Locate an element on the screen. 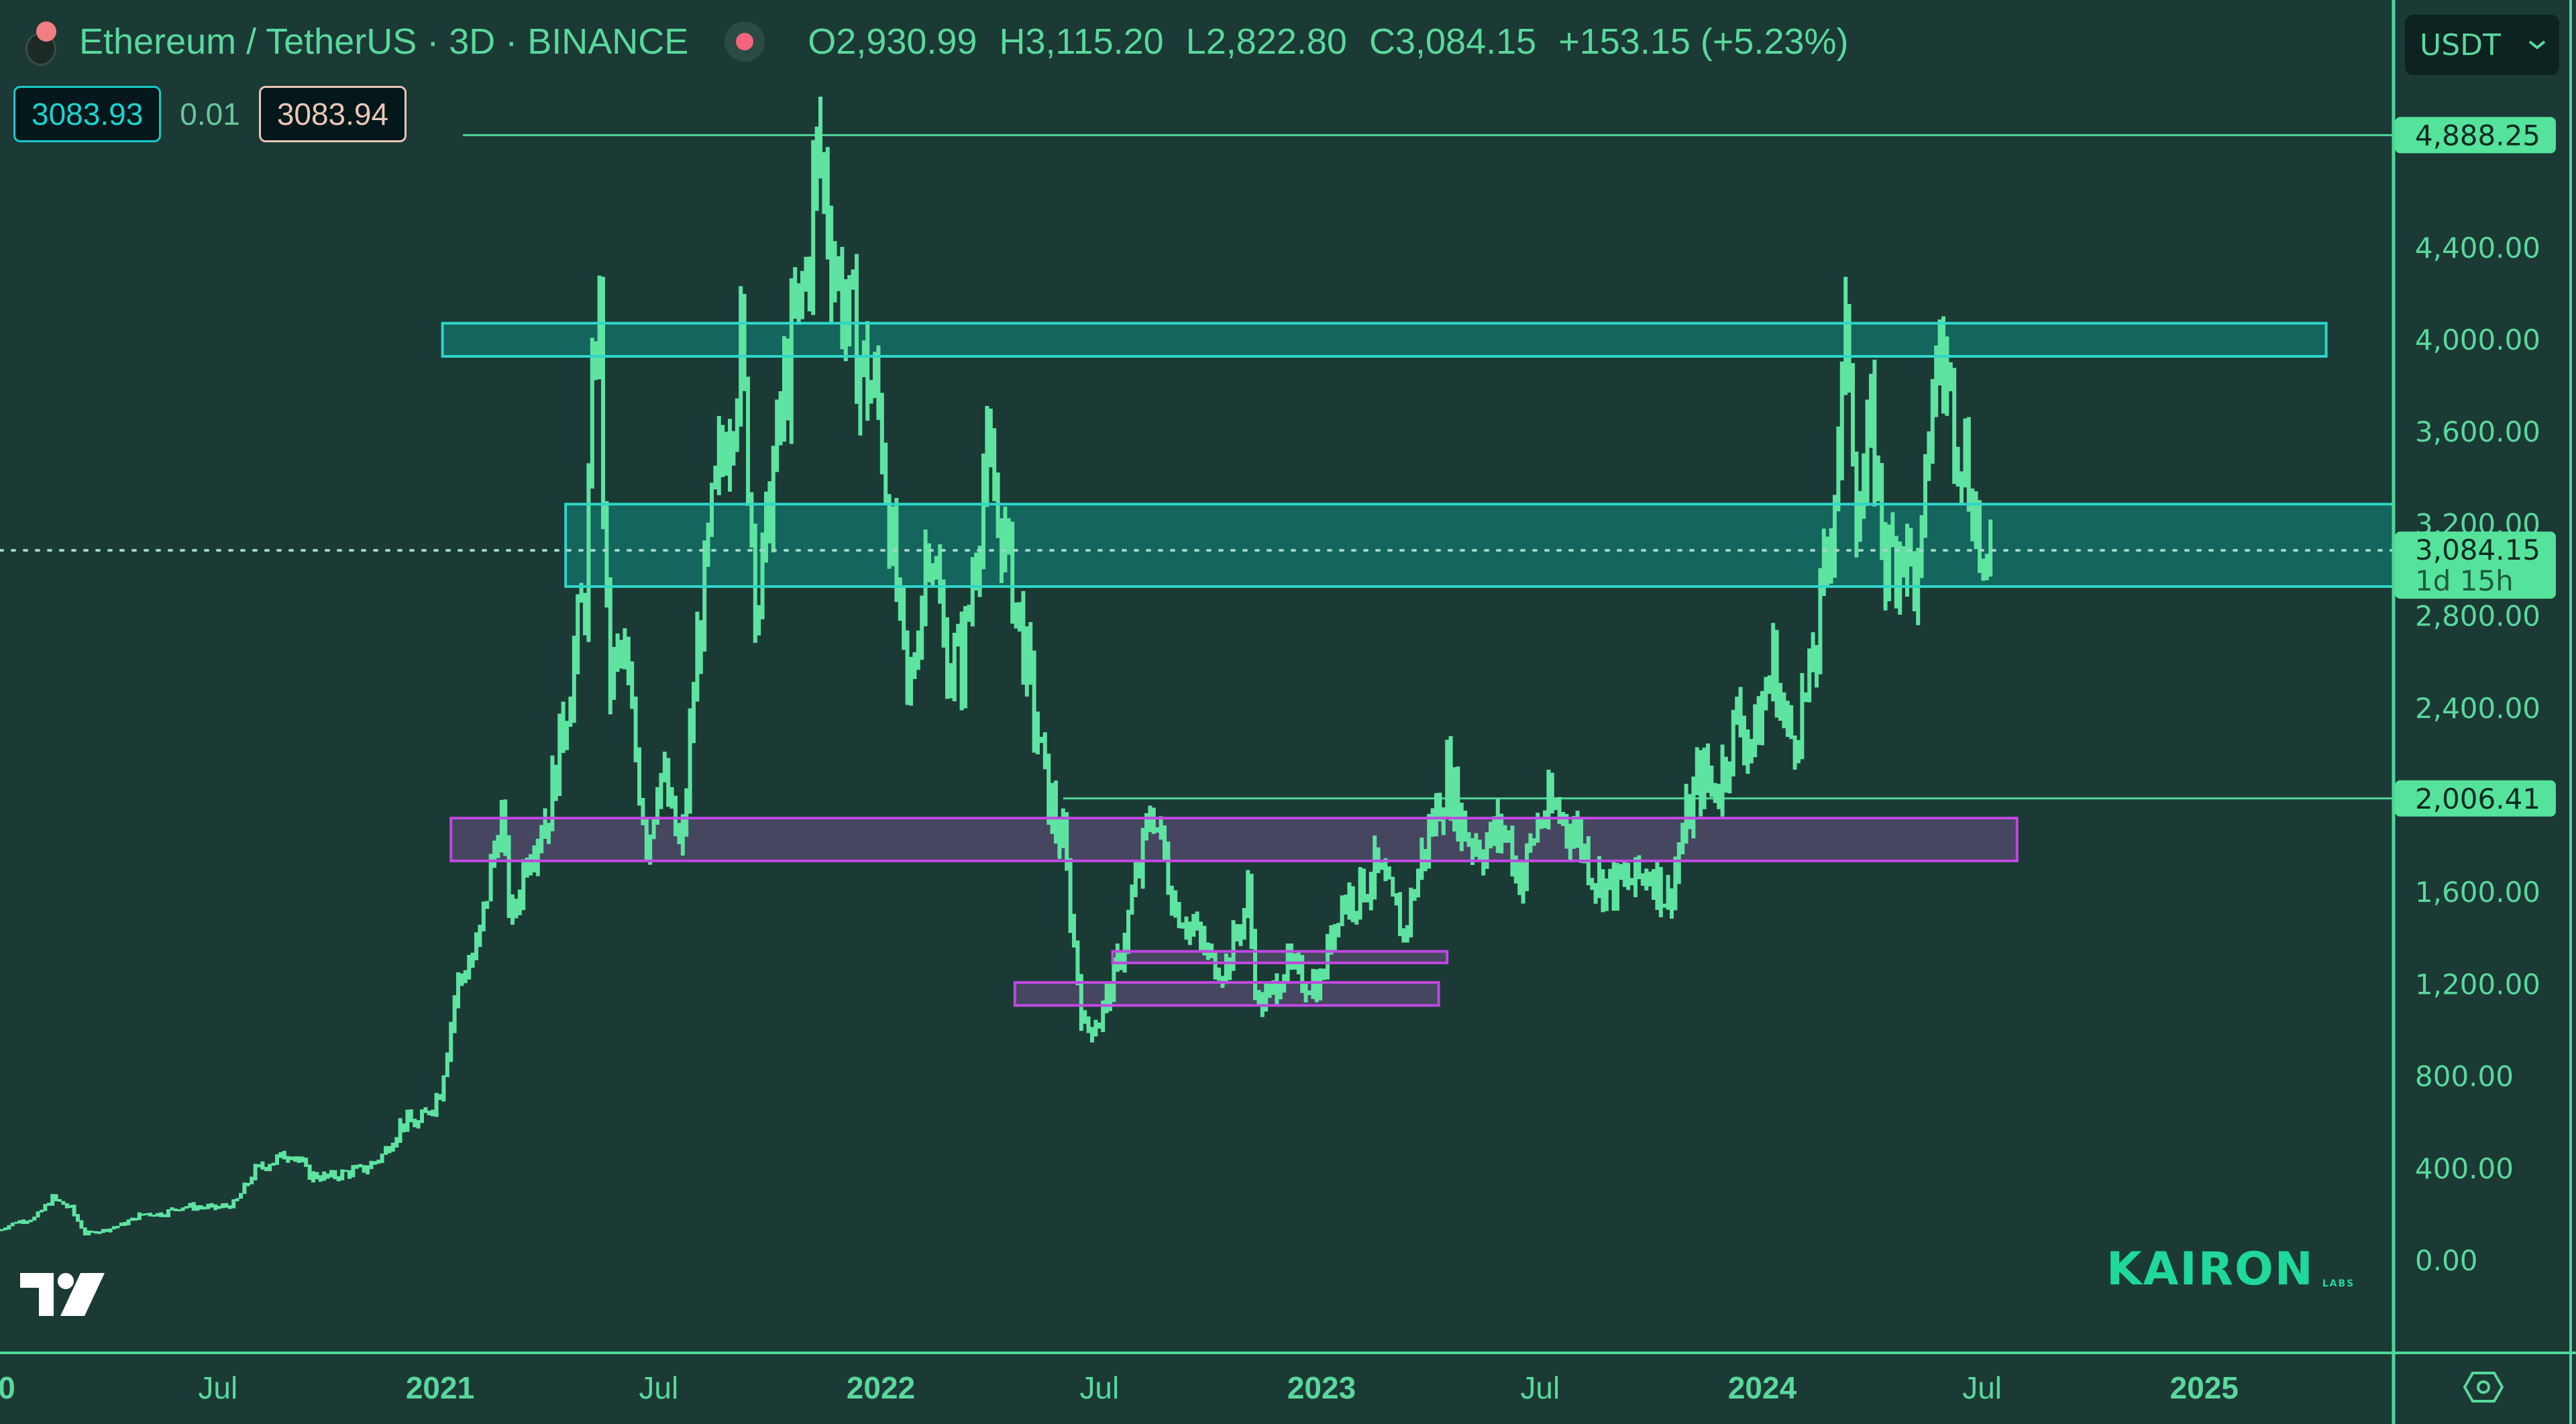 This screenshot has height=1424, width=2576. tradingview-logo-icon is located at coordinates (62, 1297).